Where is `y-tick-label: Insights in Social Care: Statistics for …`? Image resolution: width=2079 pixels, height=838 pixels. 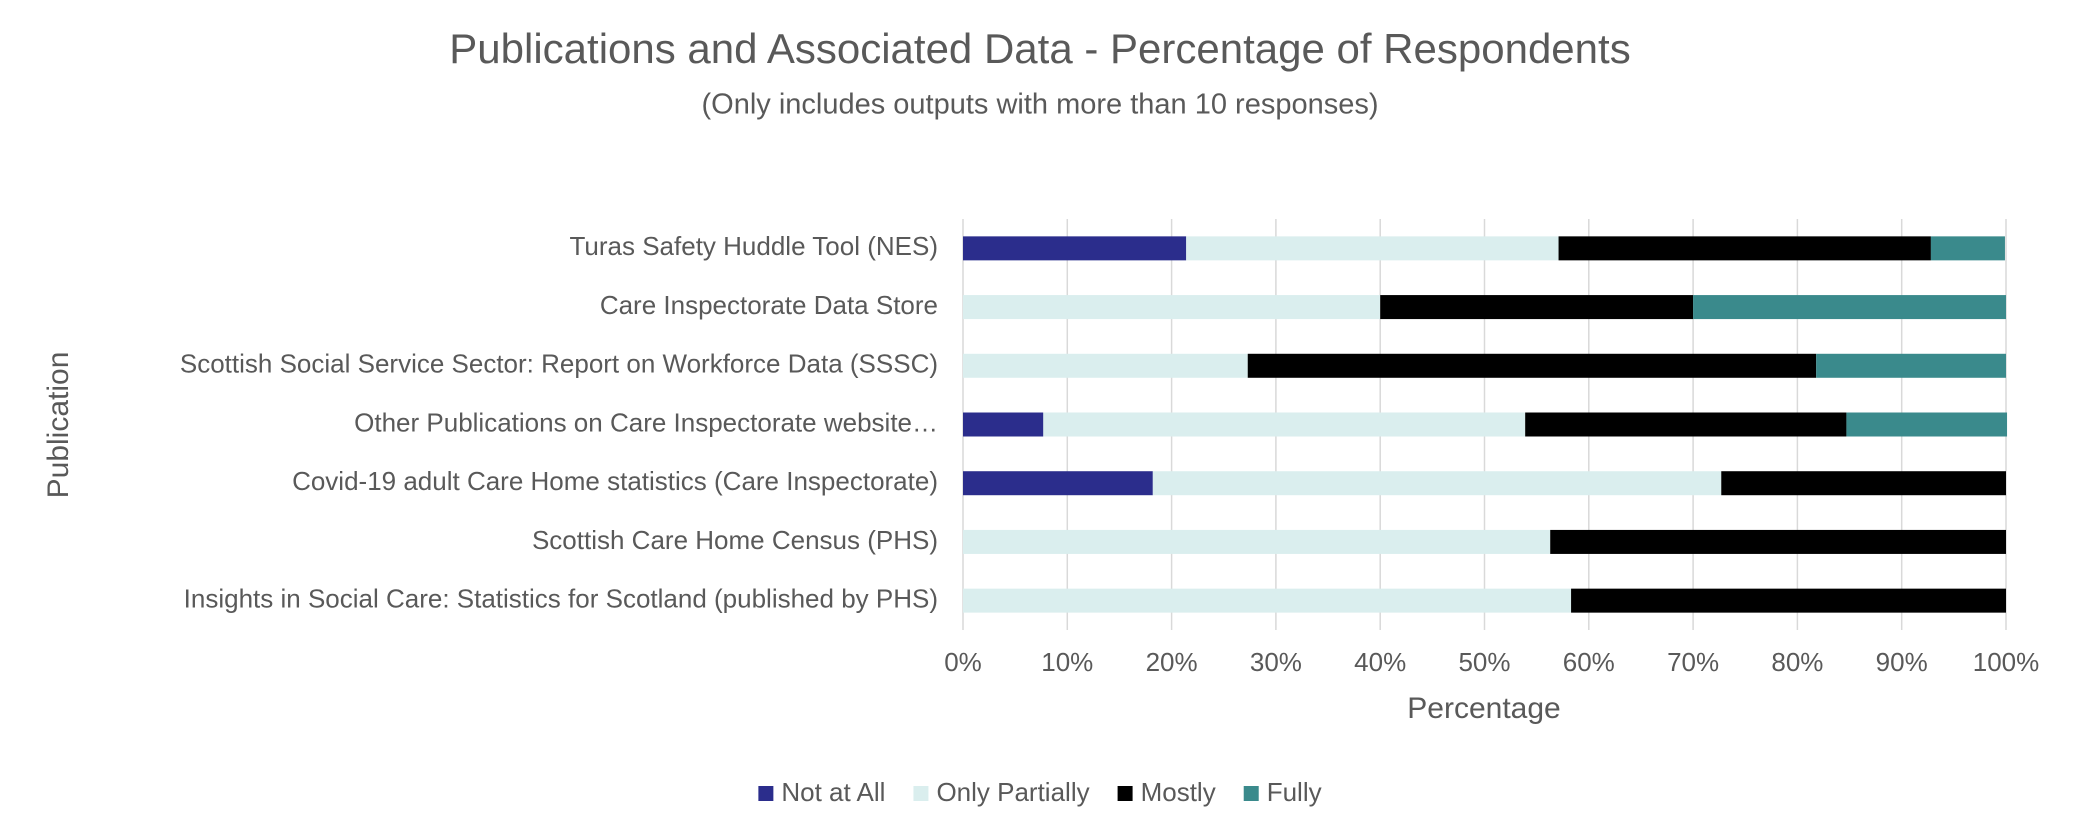
y-tick-label: Insights in Social Care: Statistics for … is located at coordinates (561, 599).